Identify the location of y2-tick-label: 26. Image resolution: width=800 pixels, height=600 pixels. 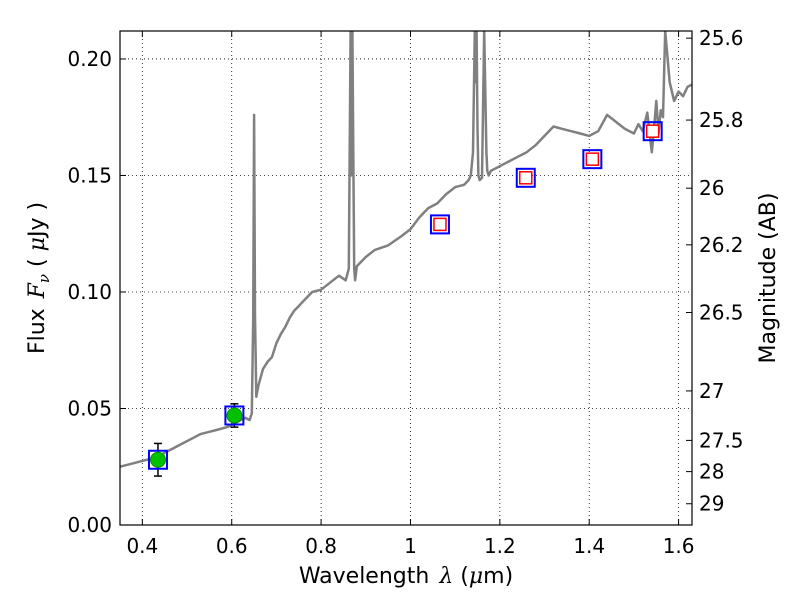
(711, 188).